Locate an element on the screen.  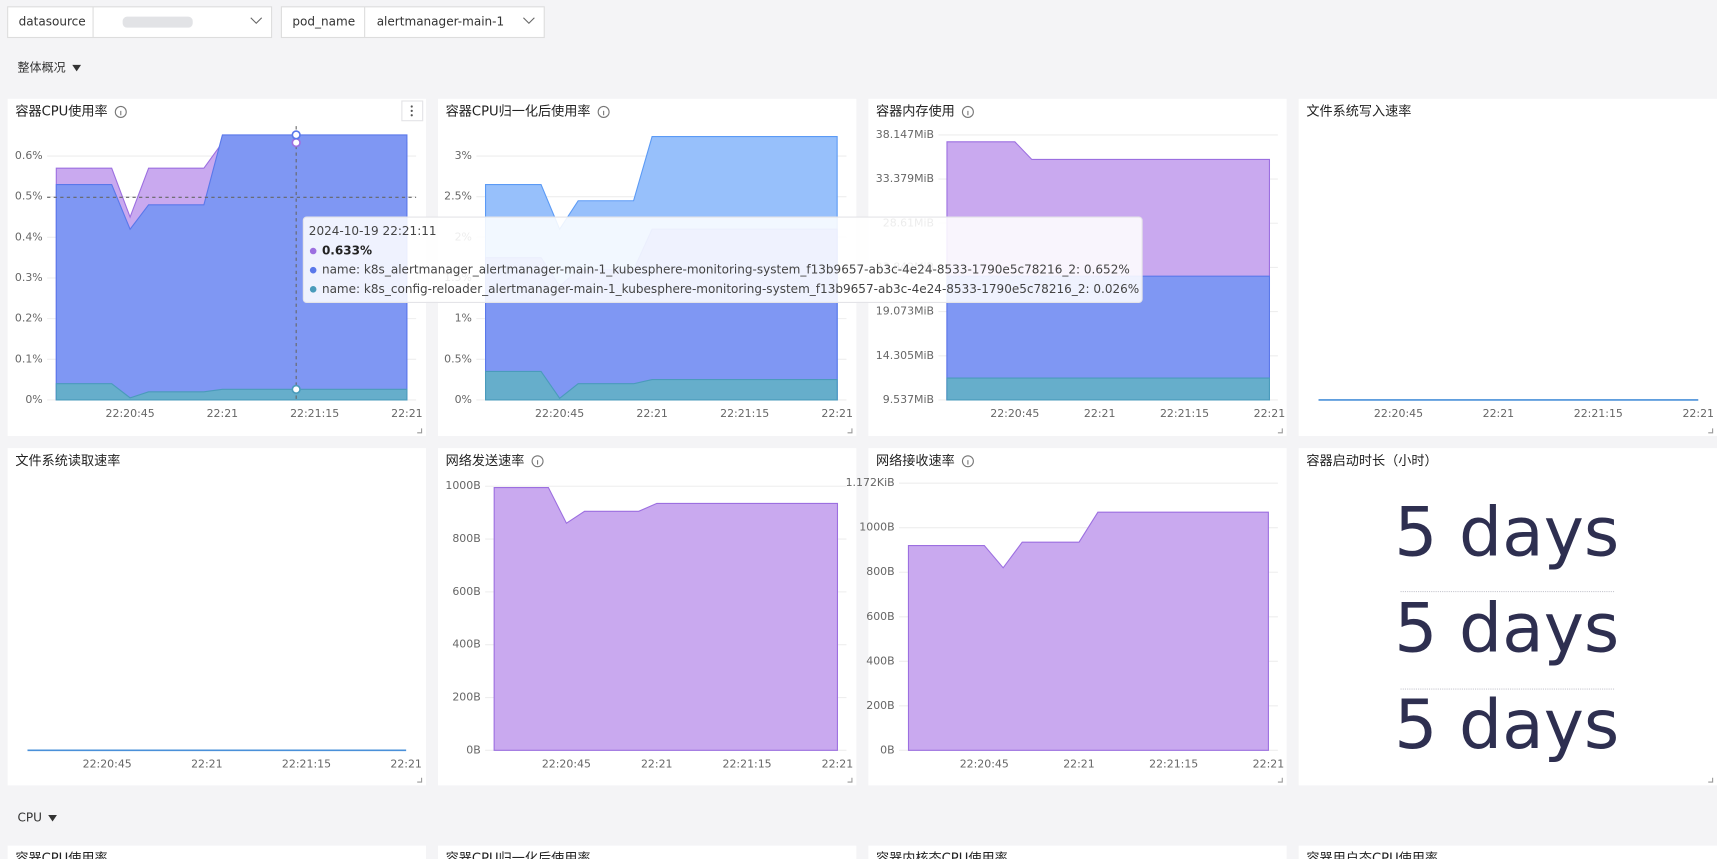
menu-button is located at coordinates (412, 111).